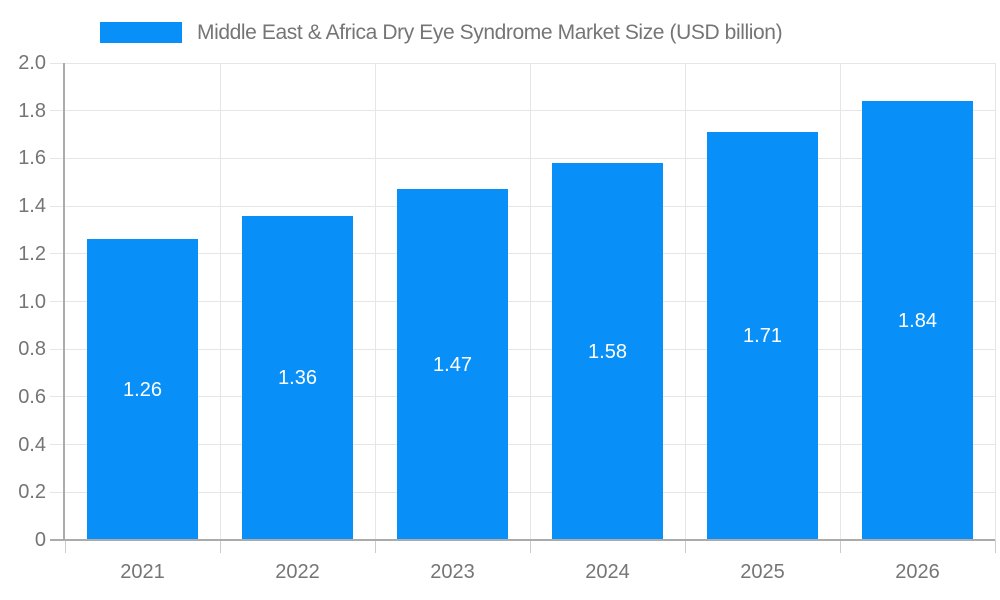  What do you see at coordinates (32, 349) in the screenshot?
I see `y-tick-label: 0.8` at bounding box center [32, 349].